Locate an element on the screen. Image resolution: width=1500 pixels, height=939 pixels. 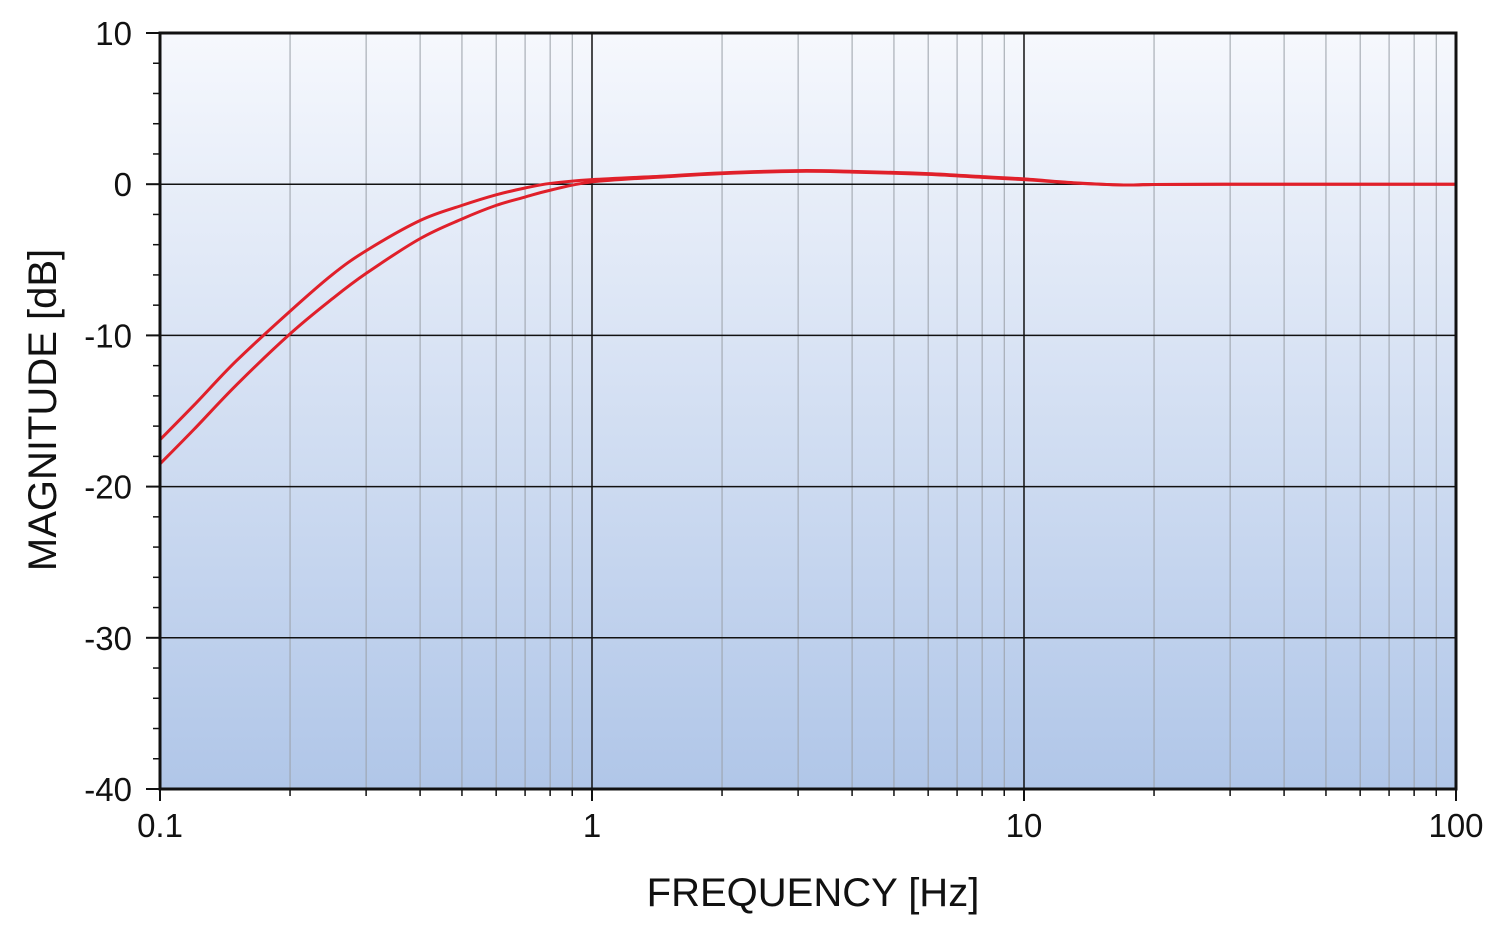
x-tick-label: 10 is located at coordinates (1024, 825).